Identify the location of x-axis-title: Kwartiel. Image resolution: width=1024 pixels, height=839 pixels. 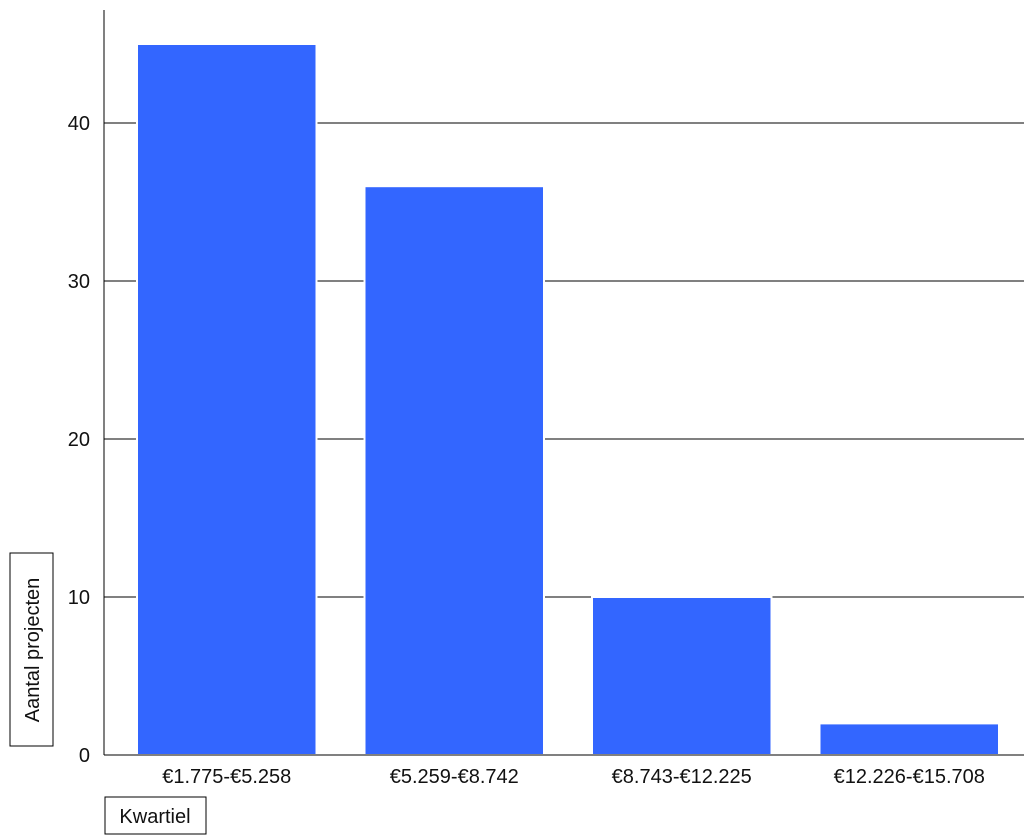
(155, 815).